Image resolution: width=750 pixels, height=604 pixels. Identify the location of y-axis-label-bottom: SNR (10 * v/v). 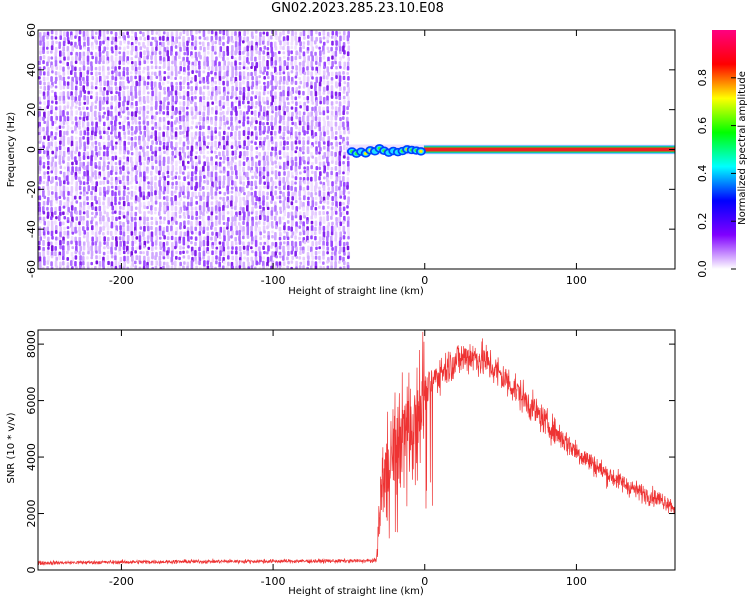
(11, 447).